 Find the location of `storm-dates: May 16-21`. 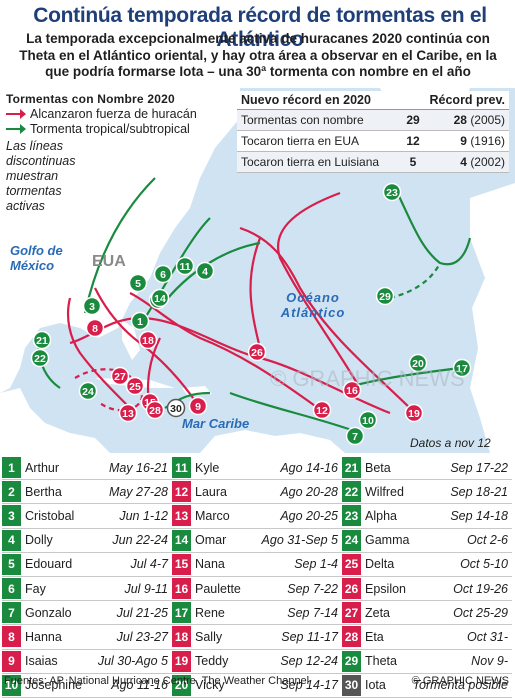

storm-dates: May 16-21 is located at coordinates (138, 467).